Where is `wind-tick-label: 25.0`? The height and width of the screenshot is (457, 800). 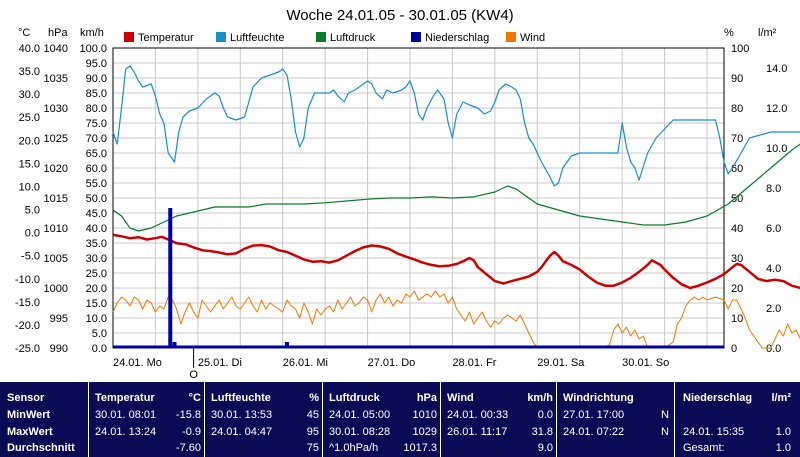 wind-tick-label: 25.0 is located at coordinates (96, 274).